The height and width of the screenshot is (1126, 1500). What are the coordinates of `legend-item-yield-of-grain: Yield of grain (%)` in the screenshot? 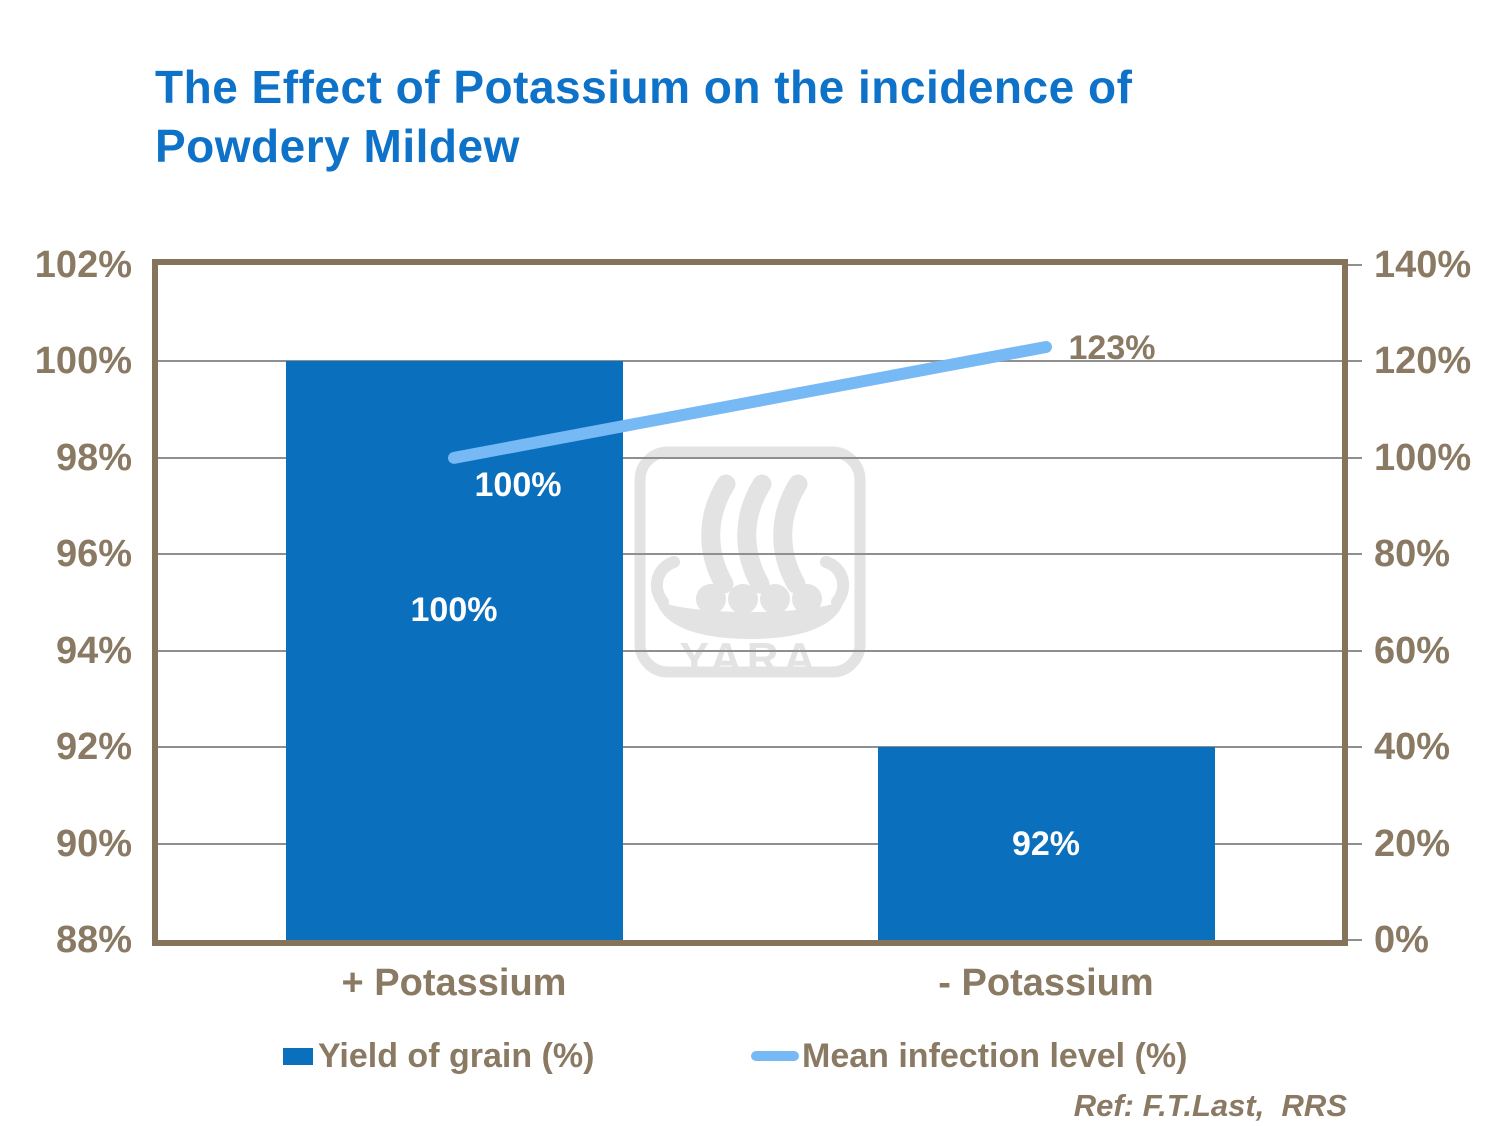 It's located at (438, 1056).